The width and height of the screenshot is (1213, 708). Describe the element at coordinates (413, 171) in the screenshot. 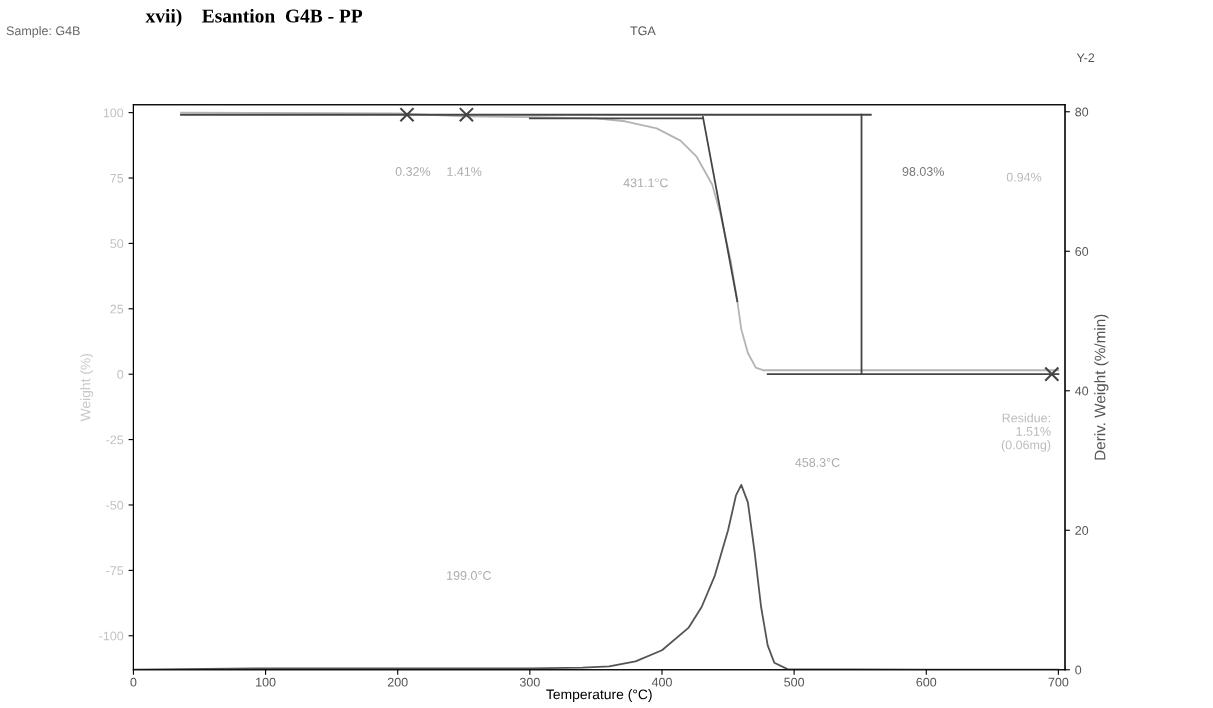

I see `annotation: 0.32%` at that location.